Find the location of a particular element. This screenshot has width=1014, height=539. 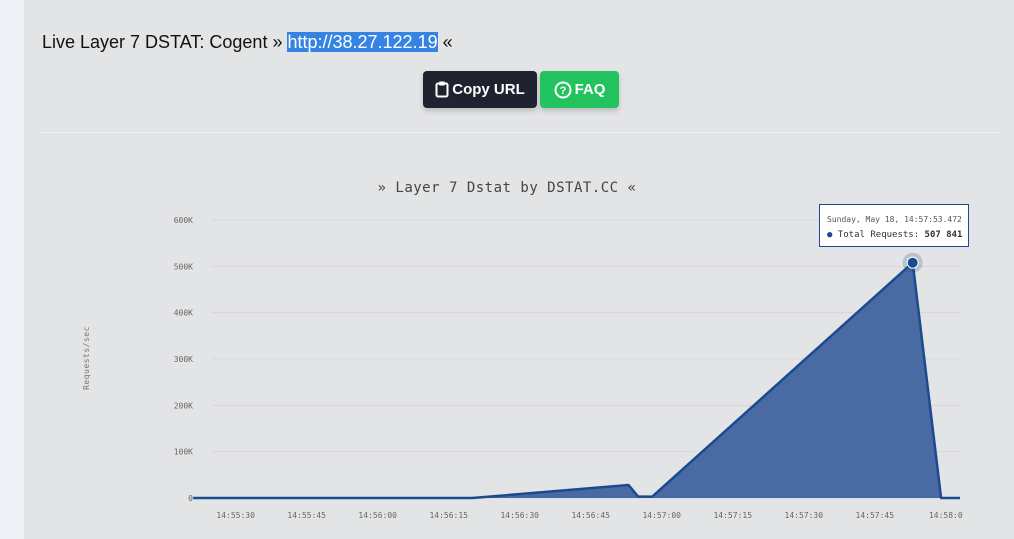

question-circle-icon: ? is located at coordinates (563, 89).